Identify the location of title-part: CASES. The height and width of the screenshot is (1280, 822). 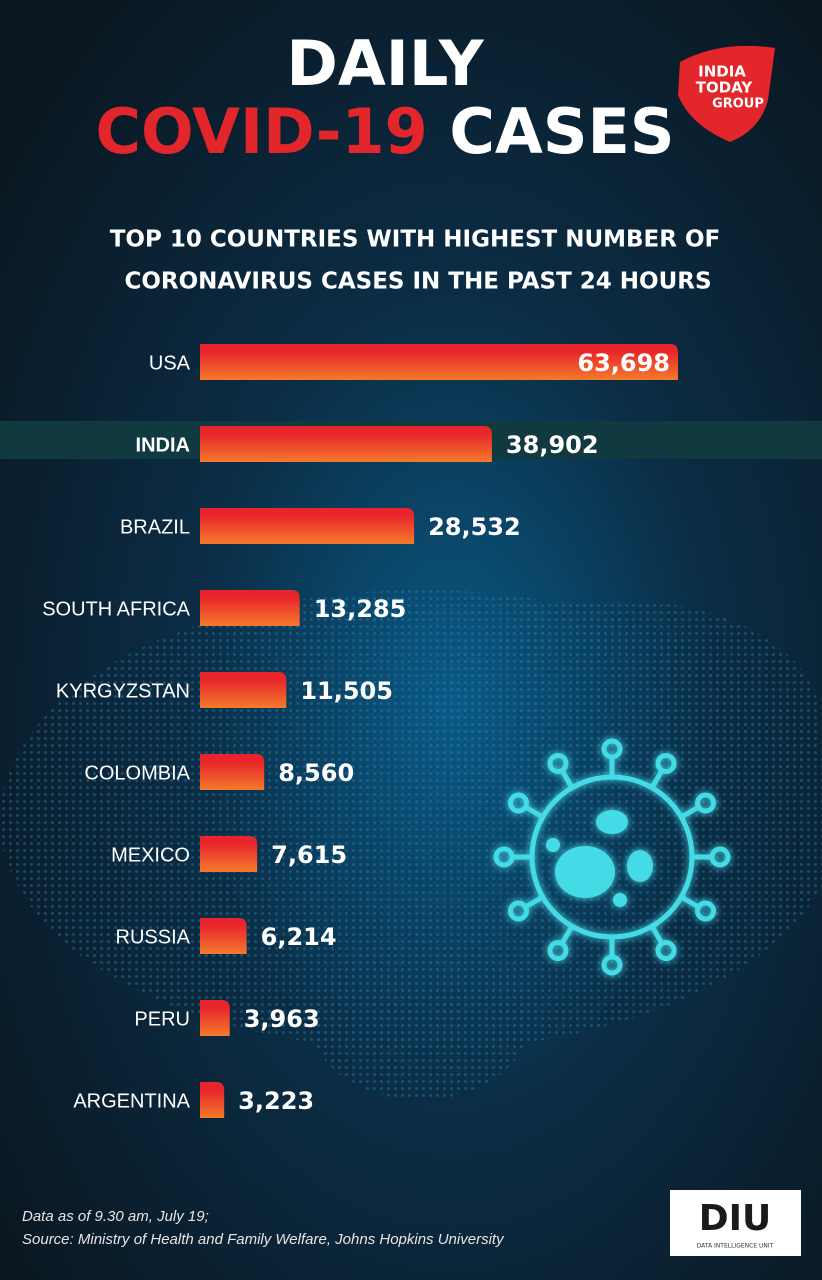
(561, 131).